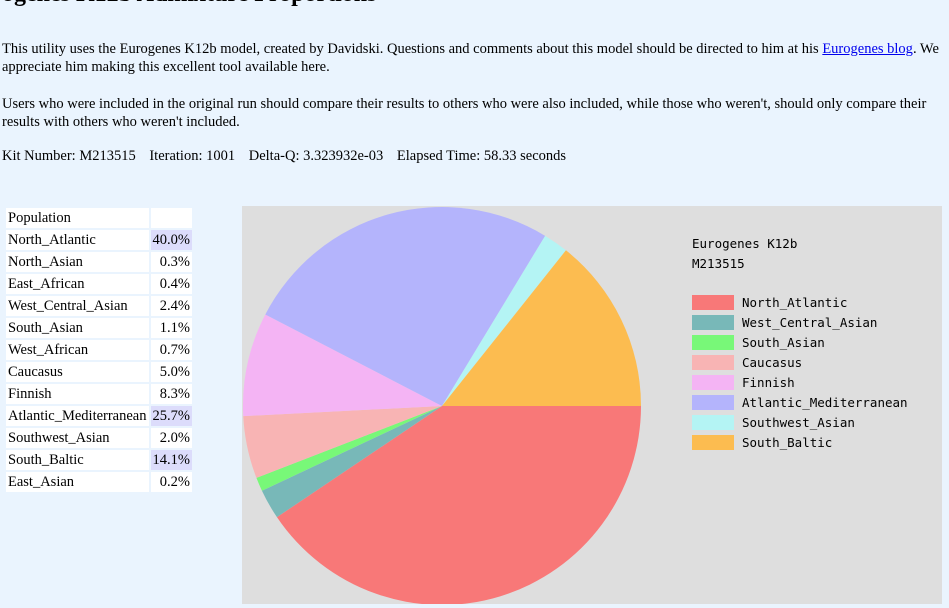  Describe the element at coordinates (171, 416) in the screenshot. I see `population-value: 25.7%` at that location.